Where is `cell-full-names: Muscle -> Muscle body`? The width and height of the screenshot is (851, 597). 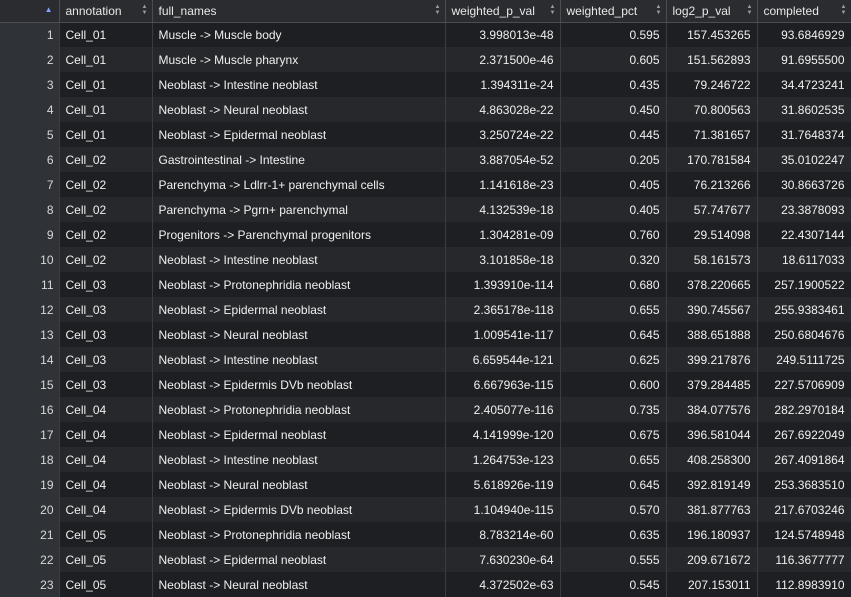
cell-full-names: Muscle -> Muscle body is located at coordinates (299, 34).